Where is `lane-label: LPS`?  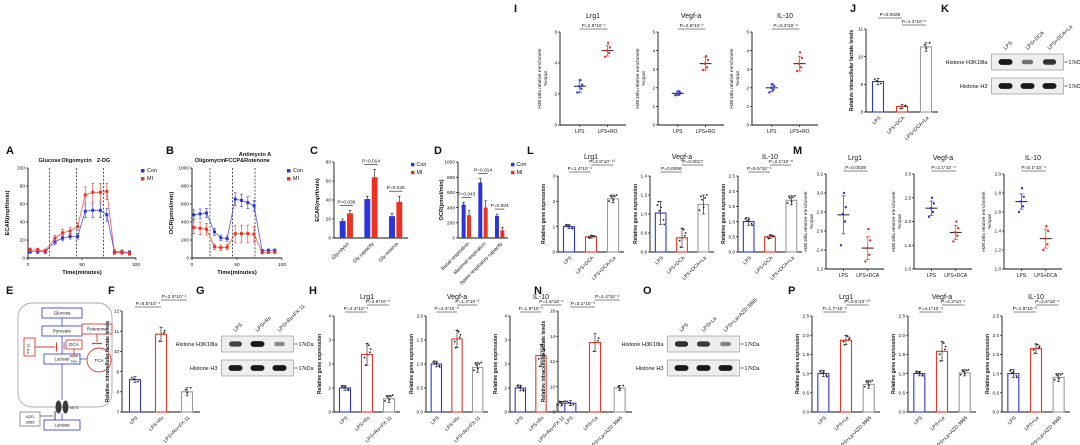 lane-label: LPS is located at coordinates (1009, 46).